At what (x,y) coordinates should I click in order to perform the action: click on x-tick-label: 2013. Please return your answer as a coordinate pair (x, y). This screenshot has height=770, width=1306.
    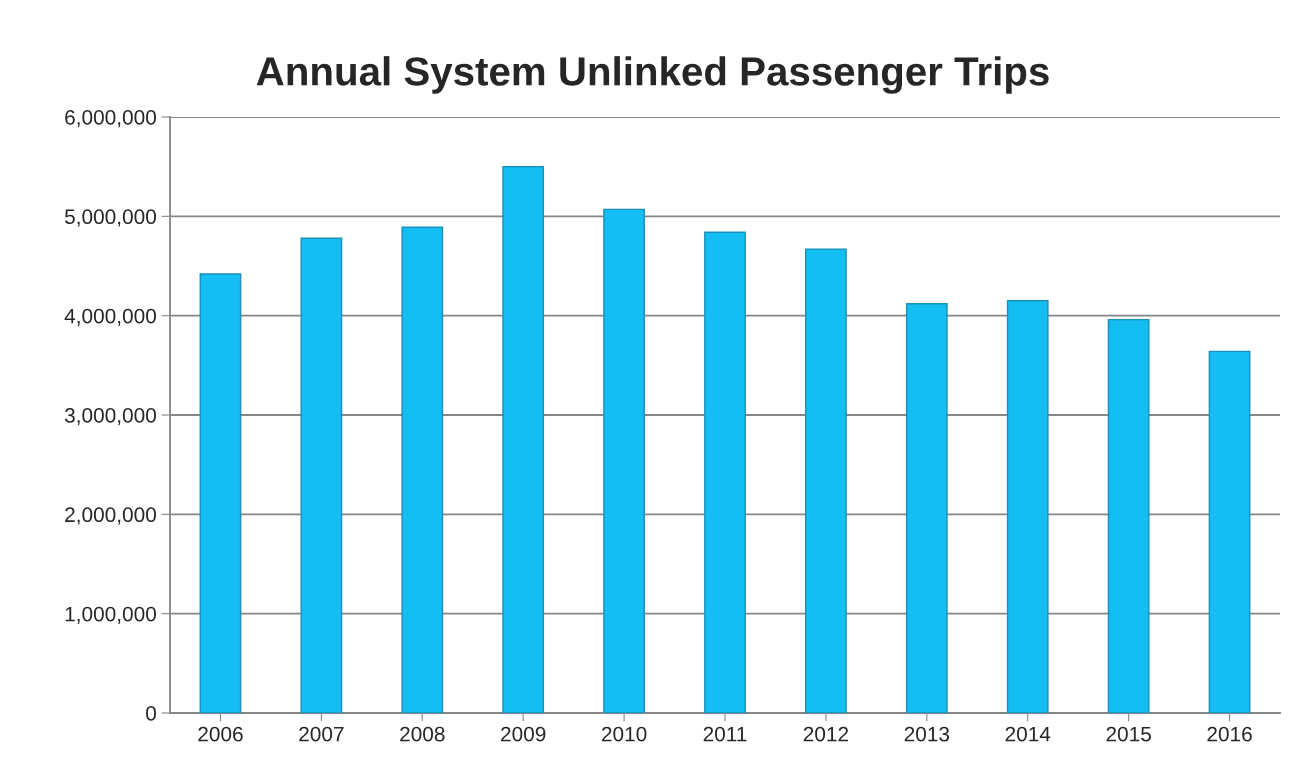
    Looking at the image, I should click on (927, 734).